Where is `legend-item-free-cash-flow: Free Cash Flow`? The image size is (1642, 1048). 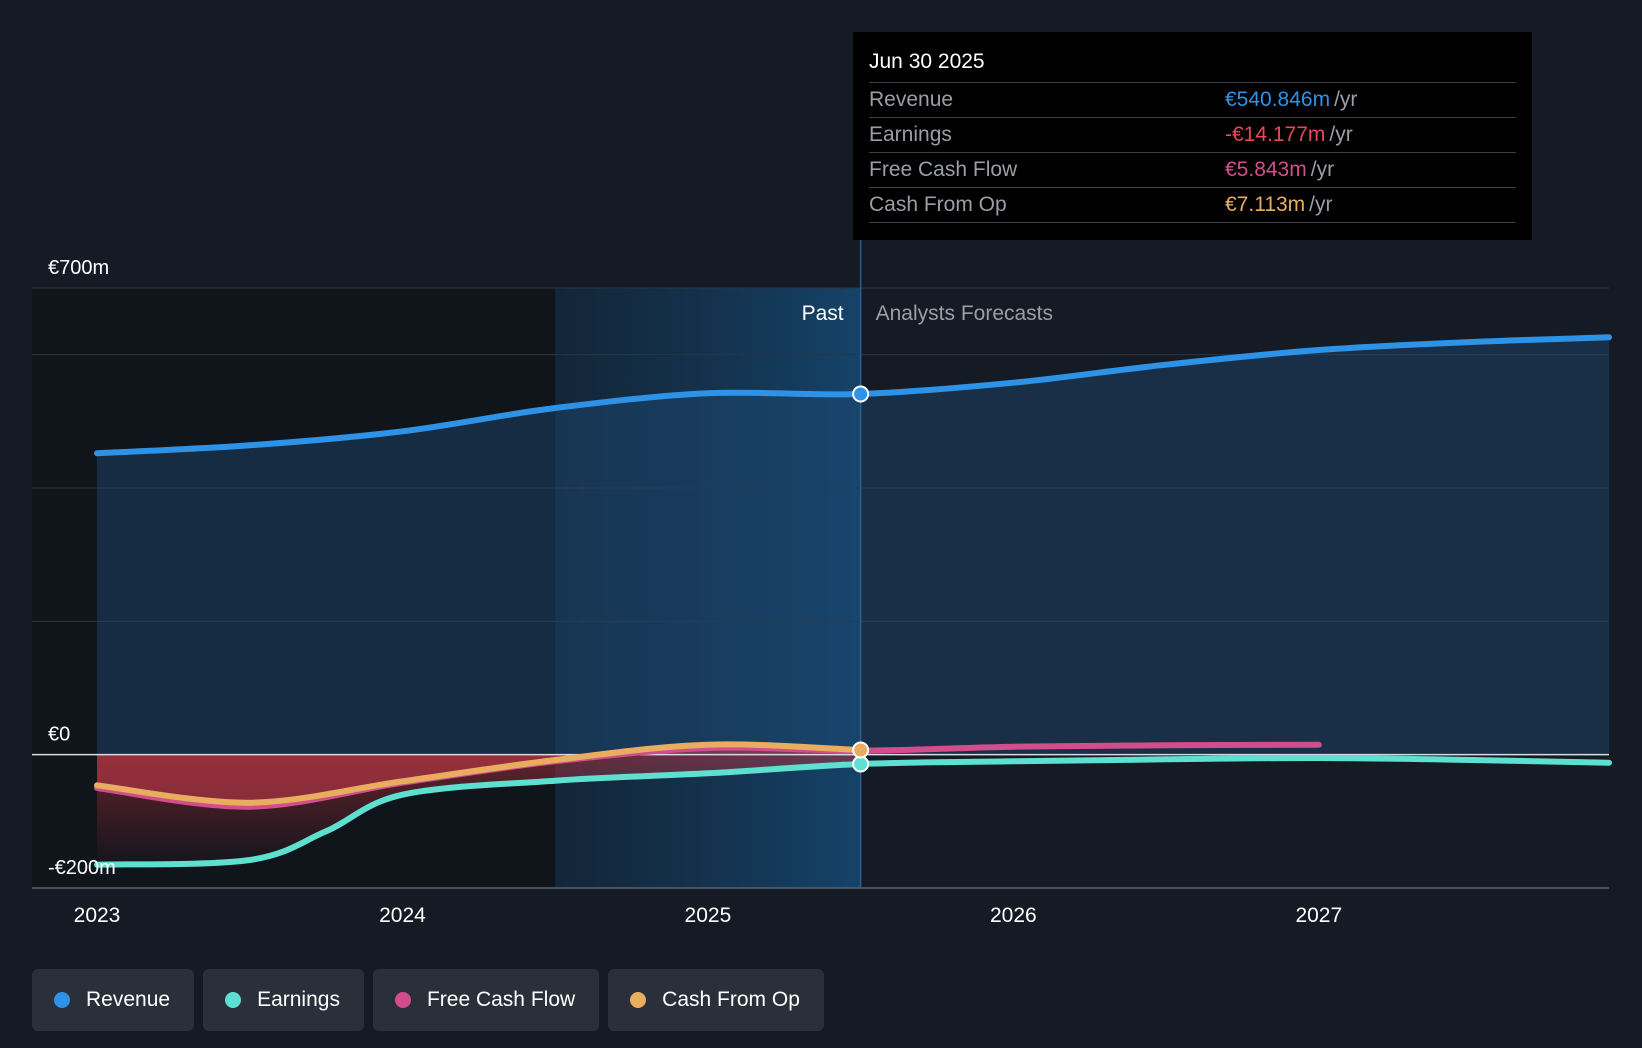 legend-item-free-cash-flow: Free Cash Flow is located at coordinates (486, 1000).